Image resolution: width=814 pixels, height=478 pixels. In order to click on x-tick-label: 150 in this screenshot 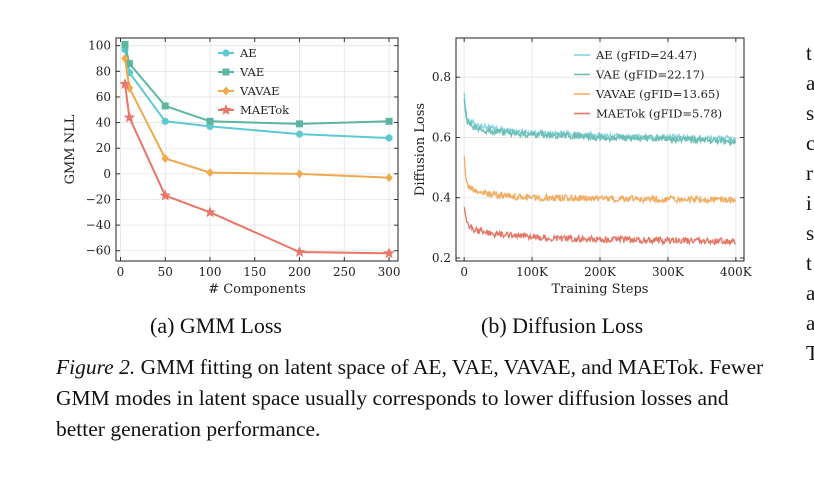, I will do `click(254, 272)`.